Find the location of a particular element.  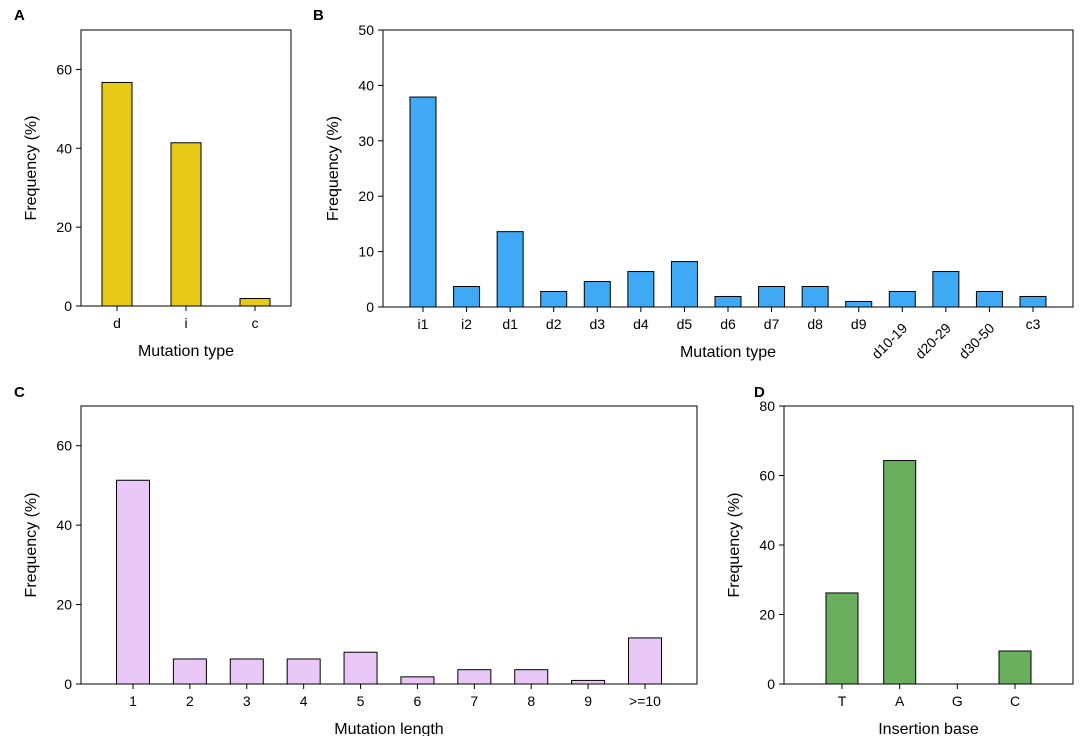

x-tick-label: d4 is located at coordinates (641, 324).